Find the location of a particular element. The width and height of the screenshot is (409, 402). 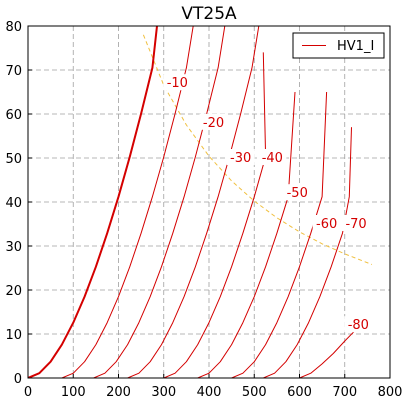

y-tick-label: 20 is located at coordinates (13, 291).